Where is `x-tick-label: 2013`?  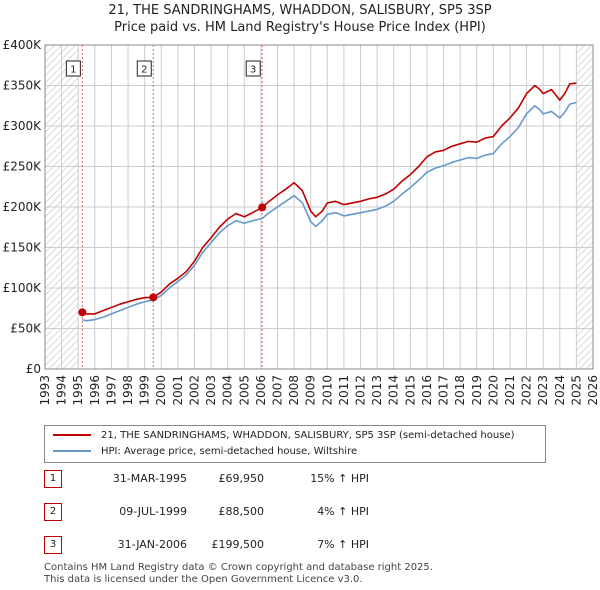
x-tick-label: 2013 is located at coordinates (377, 390).